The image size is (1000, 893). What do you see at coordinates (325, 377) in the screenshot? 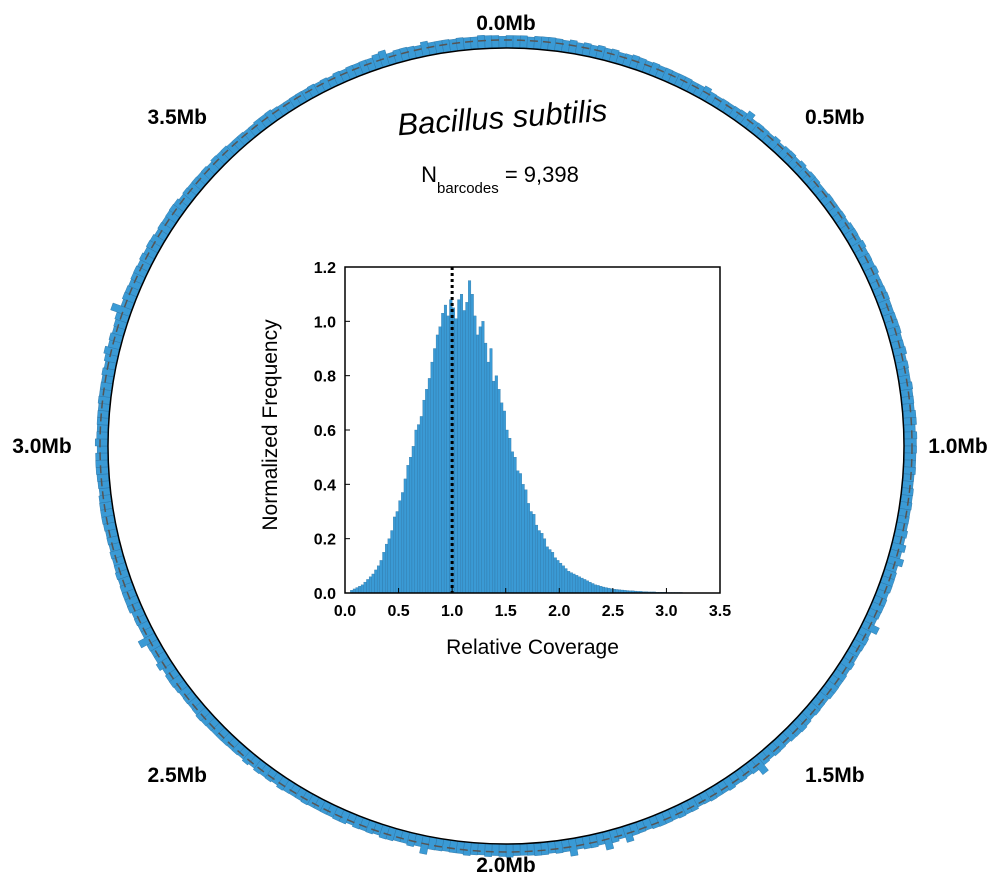
I see `y-tick-label: 0.8` at bounding box center [325, 377].